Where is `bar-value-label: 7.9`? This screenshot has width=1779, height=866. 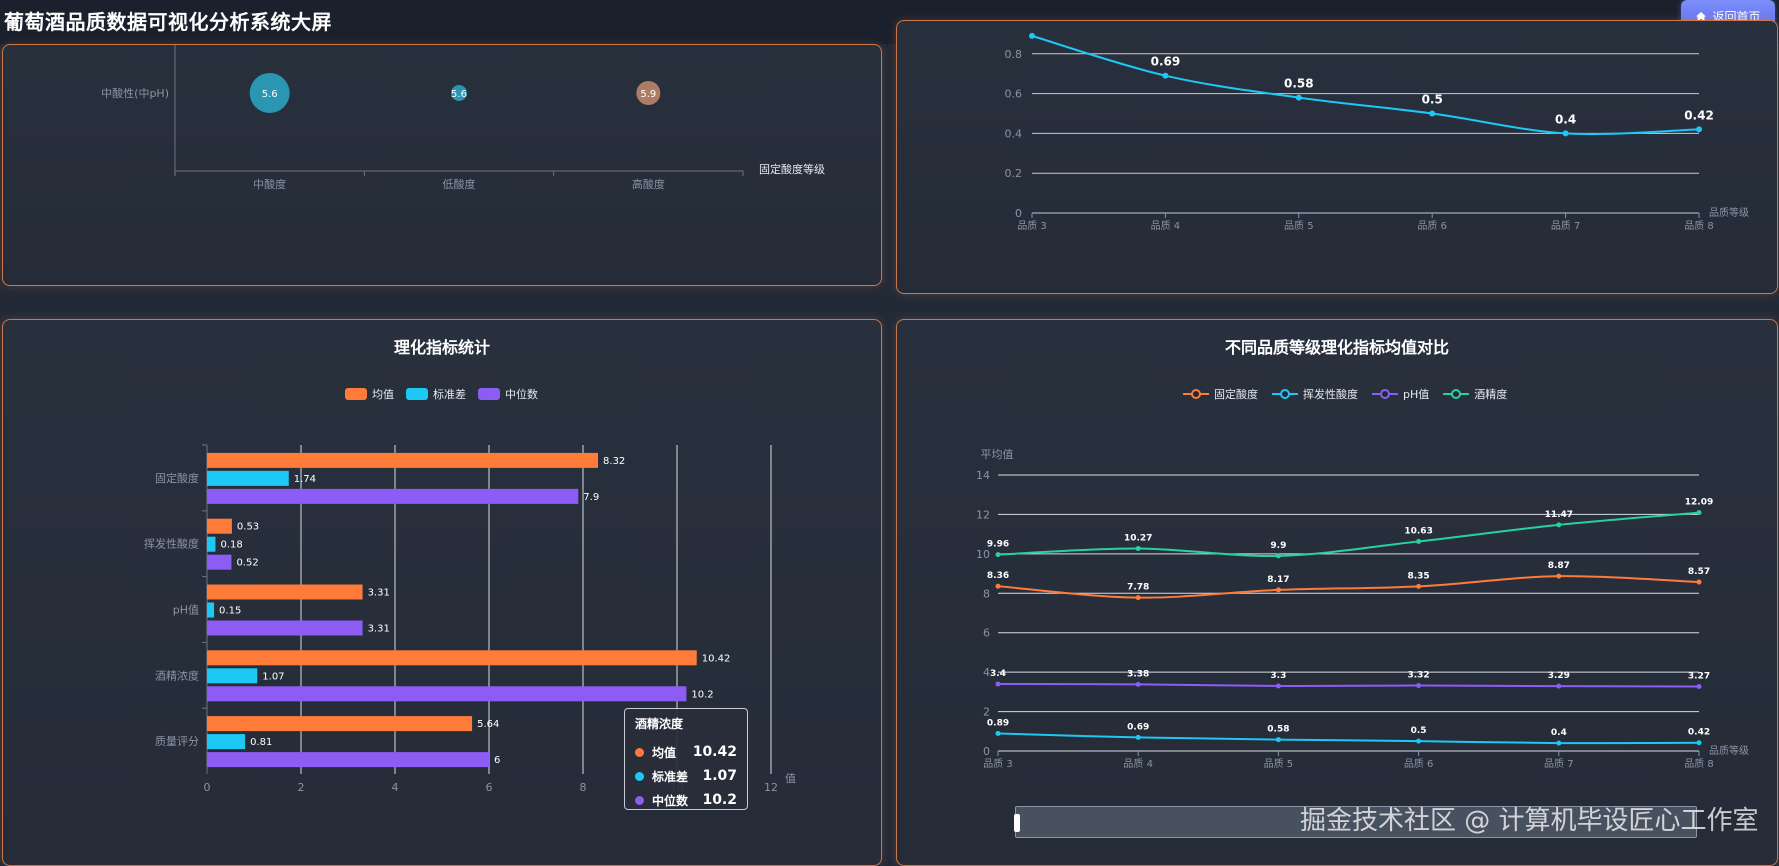
bar-value-label: 7.9 is located at coordinates (591, 497).